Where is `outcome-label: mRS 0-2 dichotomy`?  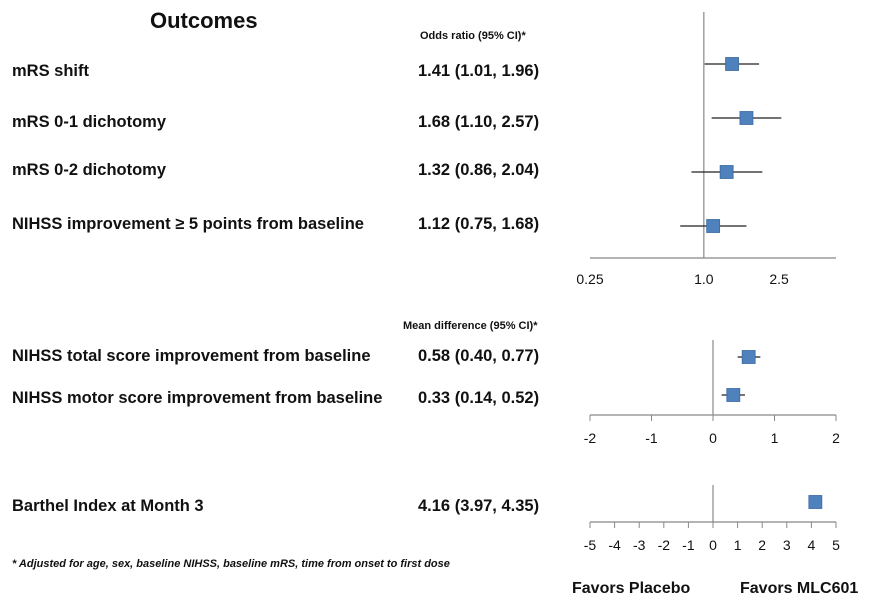
outcome-label: mRS 0-2 dichotomy is located at coordinates (89, 170).